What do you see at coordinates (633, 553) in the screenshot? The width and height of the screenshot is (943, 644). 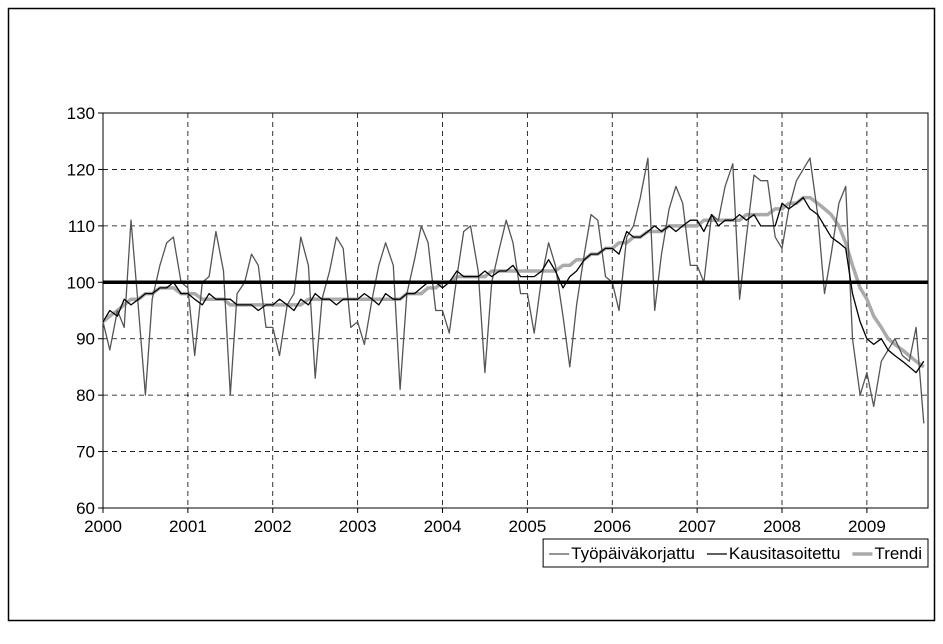 I see `legend-label: Työpäiväkorjattu` at bounding box center [633, 553].